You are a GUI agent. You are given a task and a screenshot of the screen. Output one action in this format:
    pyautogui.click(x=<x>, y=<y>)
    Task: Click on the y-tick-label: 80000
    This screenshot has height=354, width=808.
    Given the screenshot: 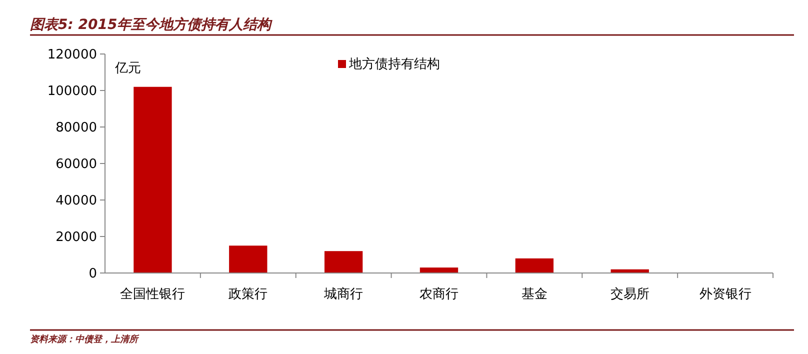 What is the action you would take?
    pyautogui.click(x=76, y=128)
    